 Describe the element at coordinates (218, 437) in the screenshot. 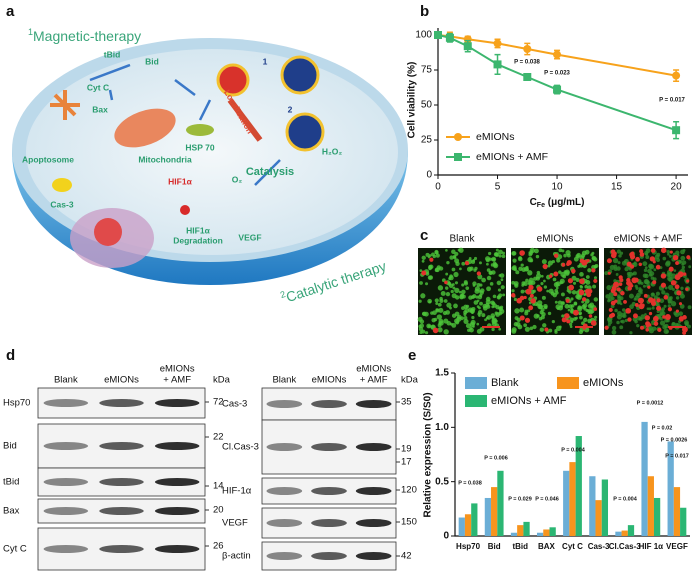

I see `kda-label: 22` at that location.